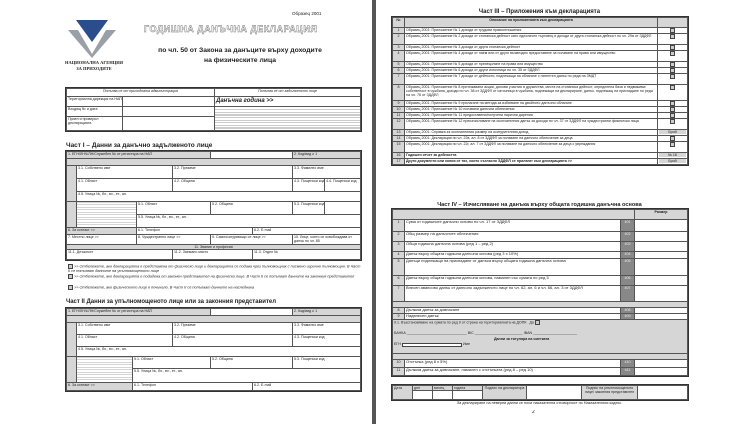 The width and height of the screenshot is (754, 424). What do you see at coordinates (467, 395) in the screenshot?
I see `year-input` at bounding box center [467, 395].